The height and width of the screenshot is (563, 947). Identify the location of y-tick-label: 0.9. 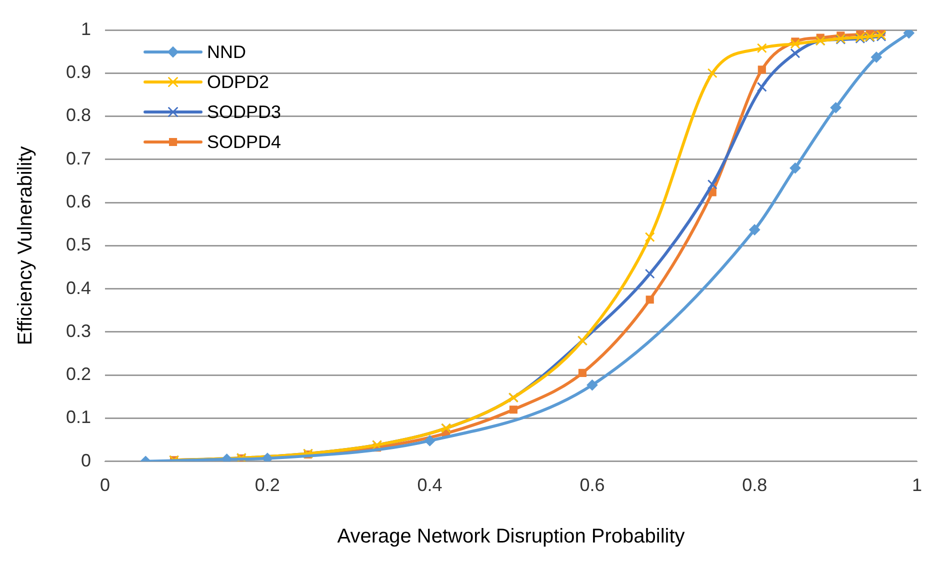
(79, 72).